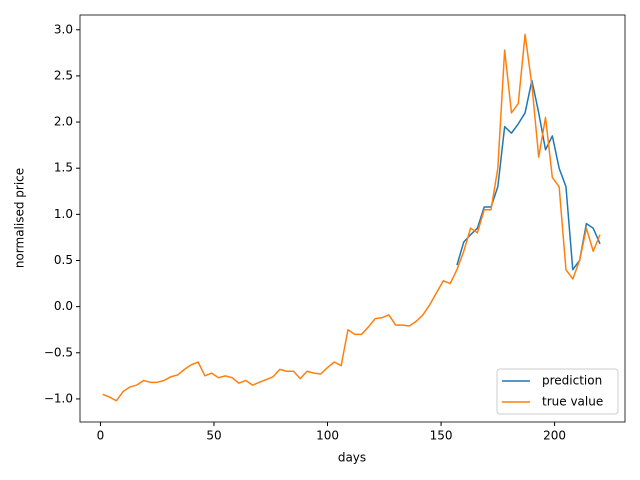 The height and width of the screenshot is (480, 640). What do you see at coordinates (58, 398) in the screenshot?
I see `y-tick-label: −1.0` at bounding box center [58, 398].